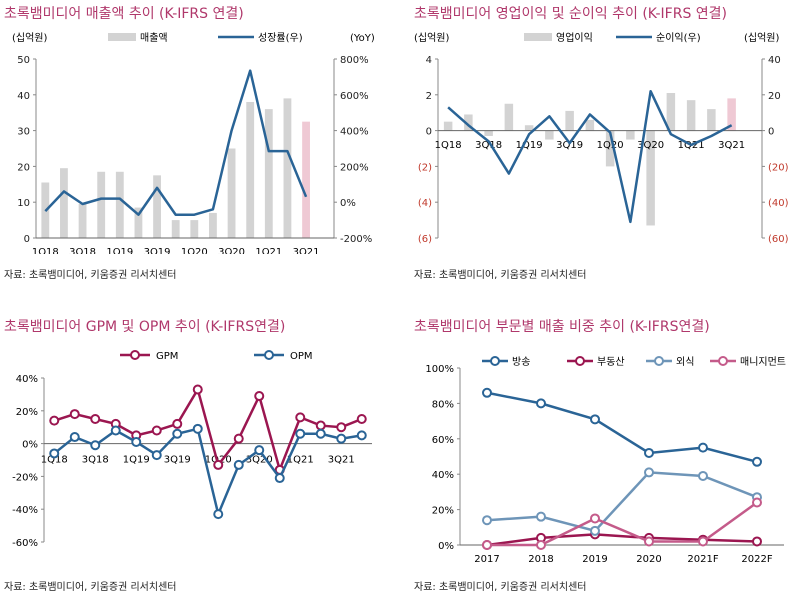 This screenshot has width=802, height=596. I want to click on point-GPM-1Q21, so click(300, 417).